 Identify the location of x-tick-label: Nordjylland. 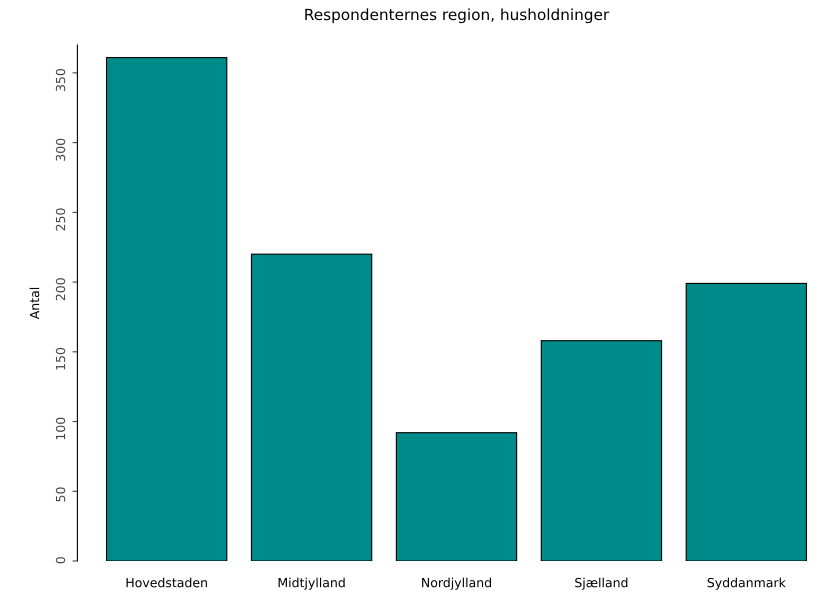
(456, 584).